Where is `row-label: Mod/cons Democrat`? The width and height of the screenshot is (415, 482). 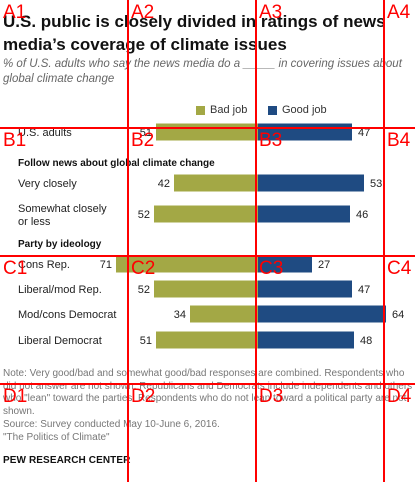 row-label: Mod/cons Democrat is located at coordinates (67, 315).